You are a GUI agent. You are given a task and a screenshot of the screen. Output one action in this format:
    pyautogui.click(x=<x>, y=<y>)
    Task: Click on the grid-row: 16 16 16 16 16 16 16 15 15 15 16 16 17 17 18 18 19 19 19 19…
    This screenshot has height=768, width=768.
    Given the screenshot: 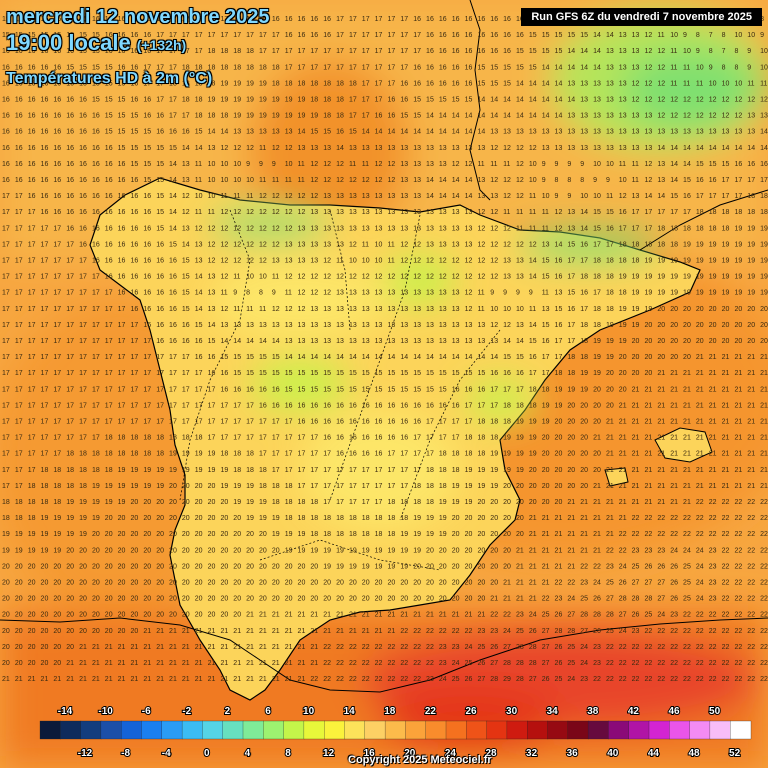 What is the action you would take?
    pyautogui.click(x=385, y=100)
    